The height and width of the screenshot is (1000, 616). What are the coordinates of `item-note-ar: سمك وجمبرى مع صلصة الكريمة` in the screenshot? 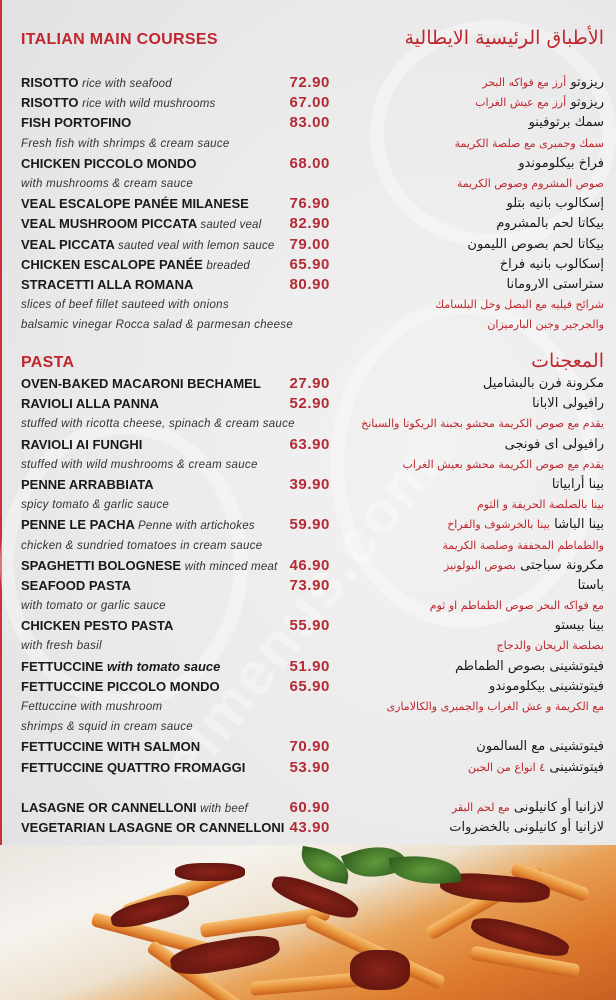 It's located at (529, 143).